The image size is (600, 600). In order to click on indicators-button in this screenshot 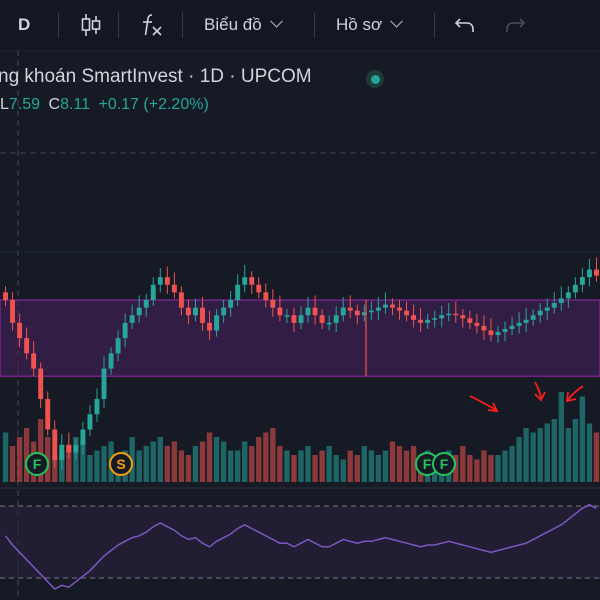, I will do `click(152, 25)`.